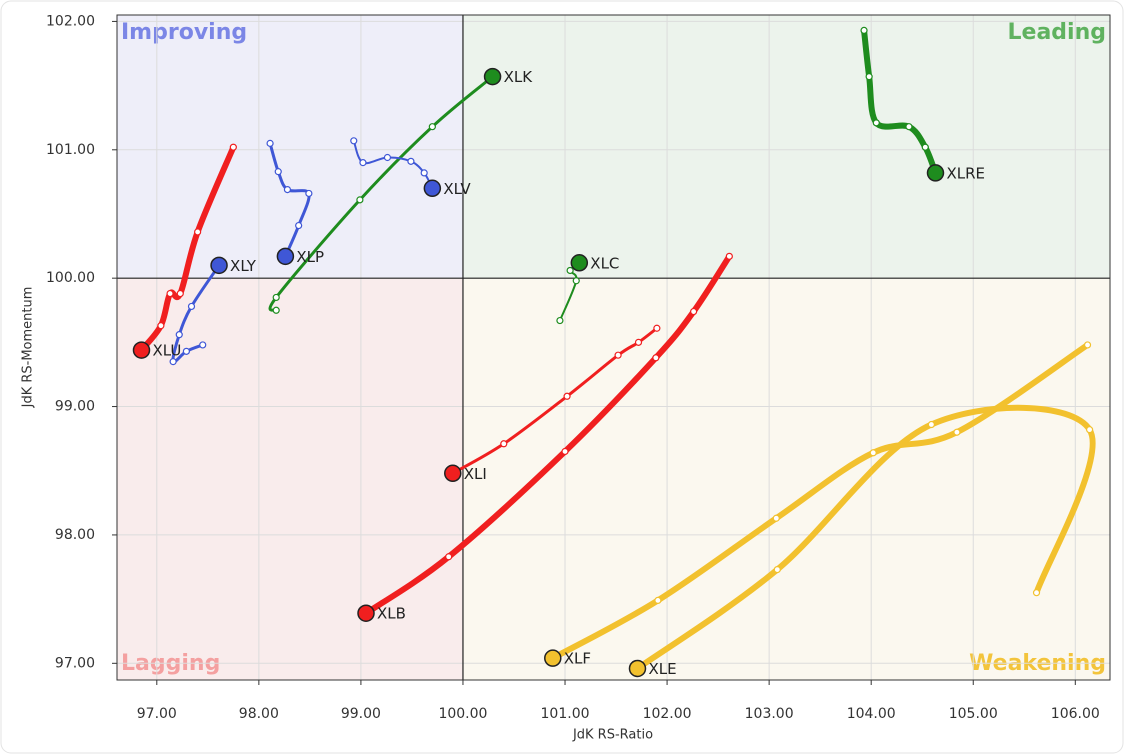  Describe the element at coordinates (457, 189) in the screenshot. I see `series-label: XLV` at that location.